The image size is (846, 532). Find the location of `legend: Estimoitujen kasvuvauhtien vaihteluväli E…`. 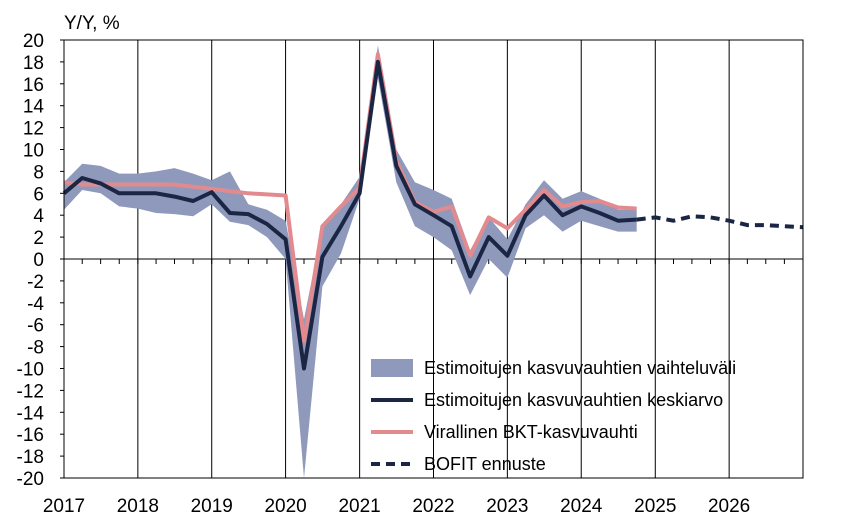

legend: Estimoitujen kasvuvauhtien vaihteluväli E… is located at coordinates (553, 416).